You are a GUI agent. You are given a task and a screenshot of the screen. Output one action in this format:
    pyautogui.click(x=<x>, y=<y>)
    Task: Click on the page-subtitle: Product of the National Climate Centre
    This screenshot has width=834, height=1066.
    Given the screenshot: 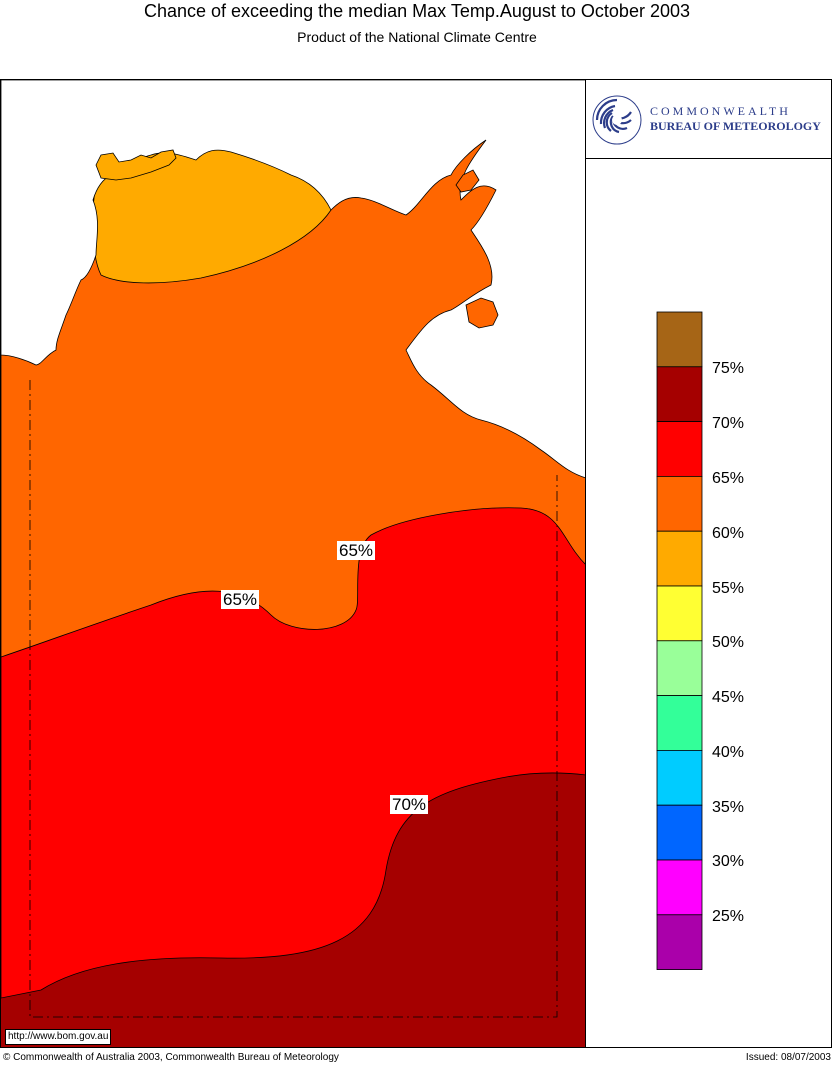 What is the action you would take?
    pyautogui.click(x=417, y=37)
    